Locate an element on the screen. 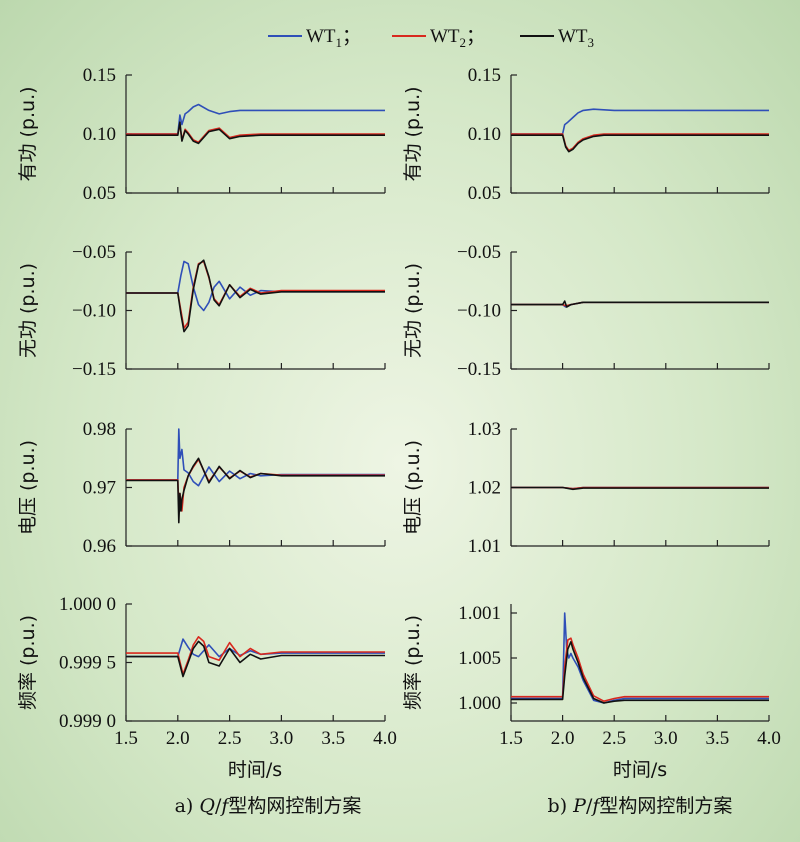 This screenshot has width=800, height=842. panel-a-voltage: 0.98 0.97 0.96 电压 (p.u.) is located at coordinates (201, 488).